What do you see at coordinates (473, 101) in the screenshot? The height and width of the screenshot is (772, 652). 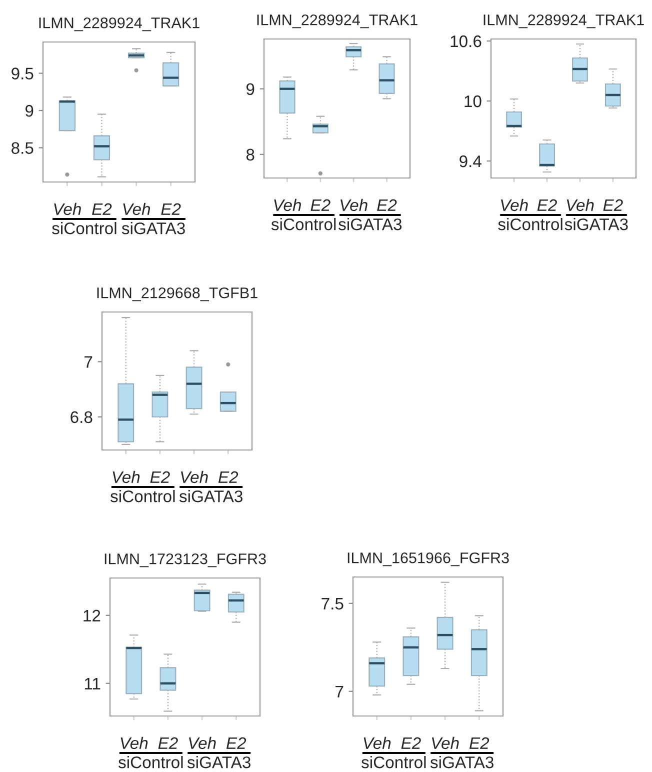 I see `y-tick-label: 10` at bounding box center [473, 101].